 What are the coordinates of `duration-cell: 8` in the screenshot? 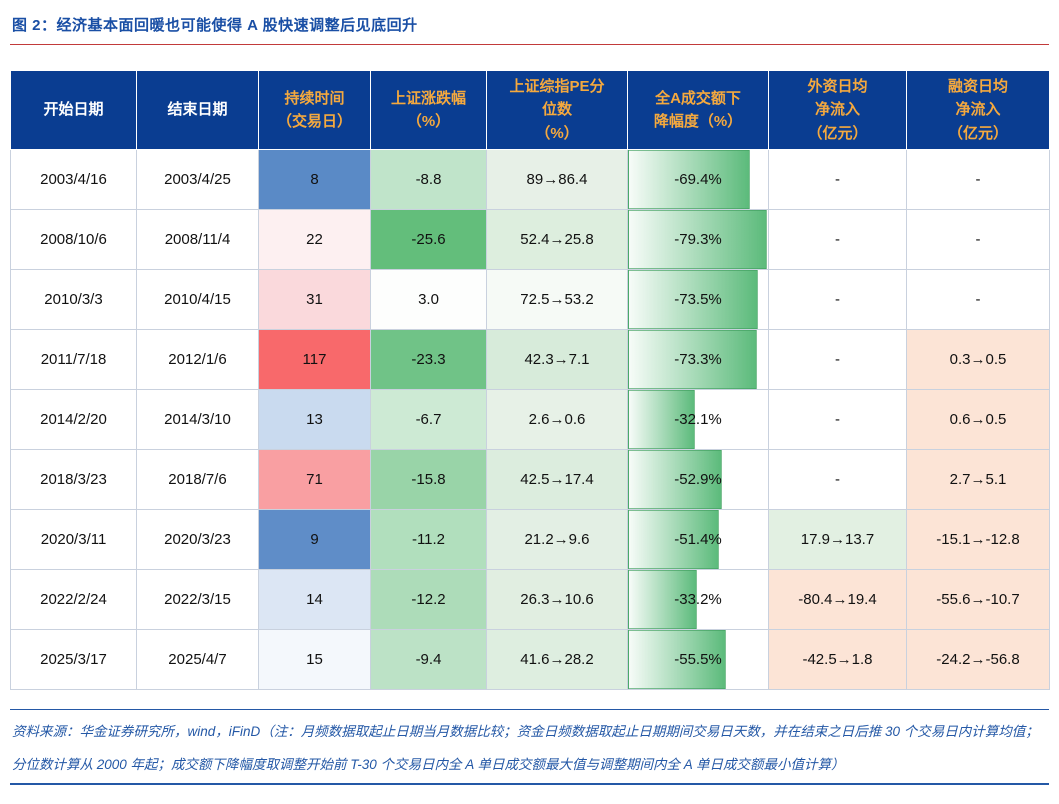 It's located at (314, 179).